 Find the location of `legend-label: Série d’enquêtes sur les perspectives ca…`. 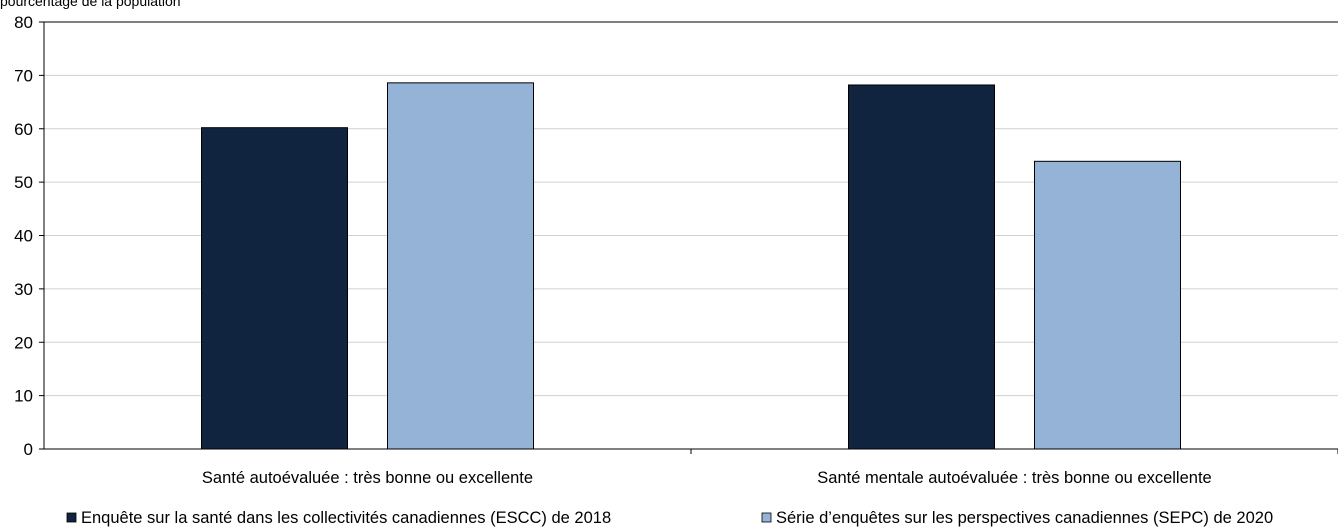

legend-label: Série d’enquêtes sur les perspectives ca… is located at coordinates (1024, 518).